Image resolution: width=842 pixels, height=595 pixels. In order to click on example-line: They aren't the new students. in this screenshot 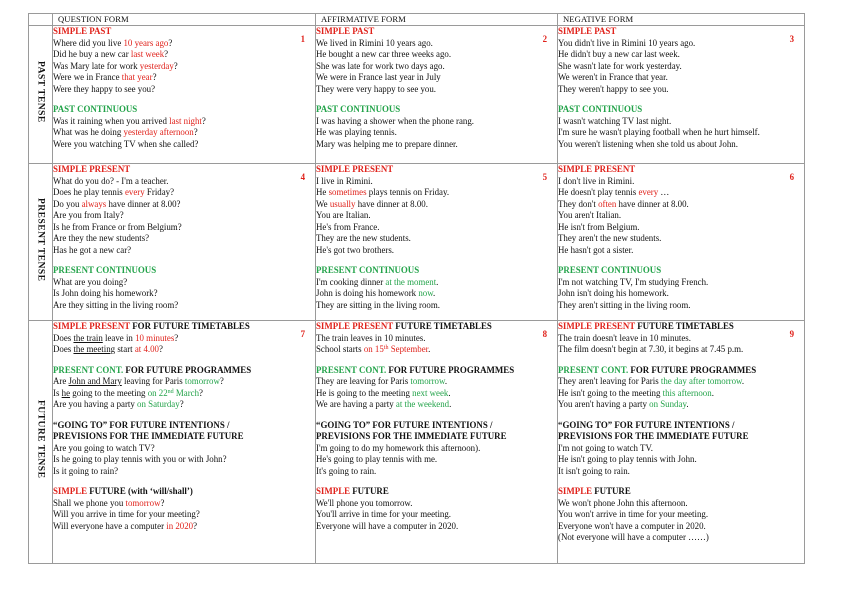, I will do `click(681, 239)`.